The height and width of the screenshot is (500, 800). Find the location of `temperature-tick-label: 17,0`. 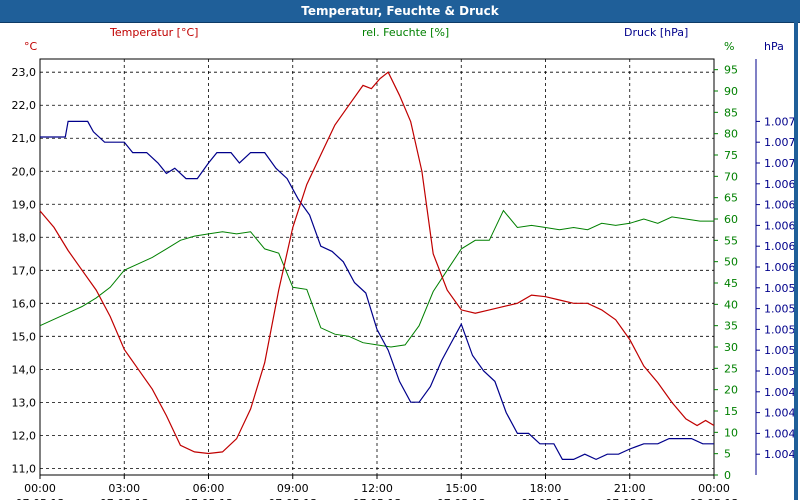

temperature-tick-label: 17,0 is located at coordinates (24, 270).